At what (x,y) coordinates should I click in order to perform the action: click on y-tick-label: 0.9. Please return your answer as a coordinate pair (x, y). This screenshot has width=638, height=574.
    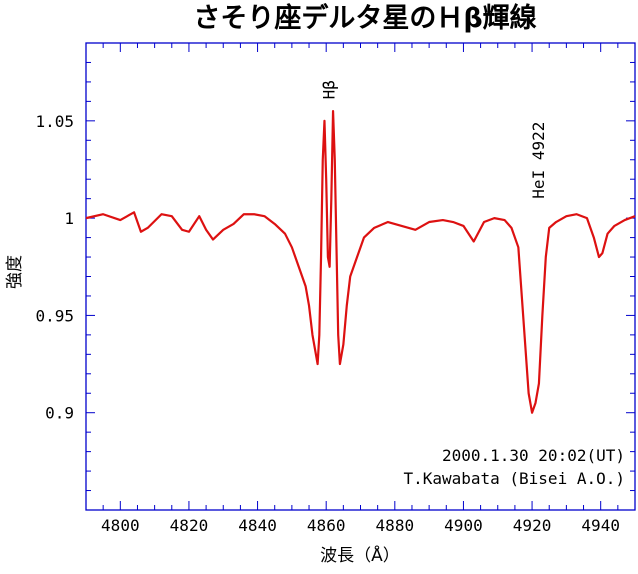
    Looking at the image, I should click on (59, 413).